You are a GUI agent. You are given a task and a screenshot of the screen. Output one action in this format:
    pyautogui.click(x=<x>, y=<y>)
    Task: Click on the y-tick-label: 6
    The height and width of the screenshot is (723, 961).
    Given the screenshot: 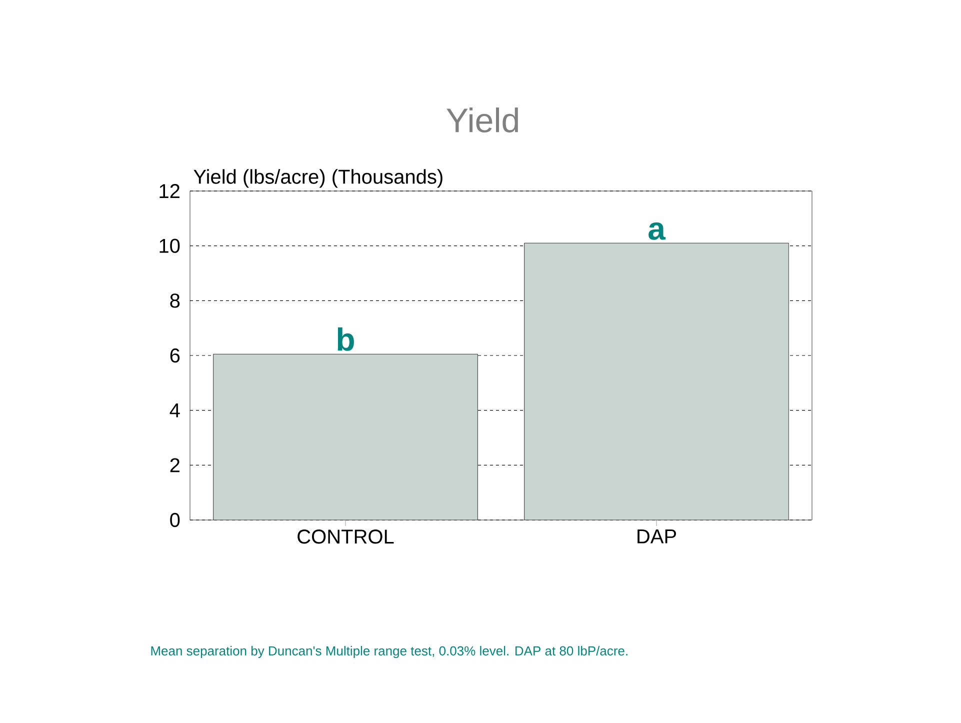 What is the action you would take?
    pyautogui.click(x=175, y=355)
    